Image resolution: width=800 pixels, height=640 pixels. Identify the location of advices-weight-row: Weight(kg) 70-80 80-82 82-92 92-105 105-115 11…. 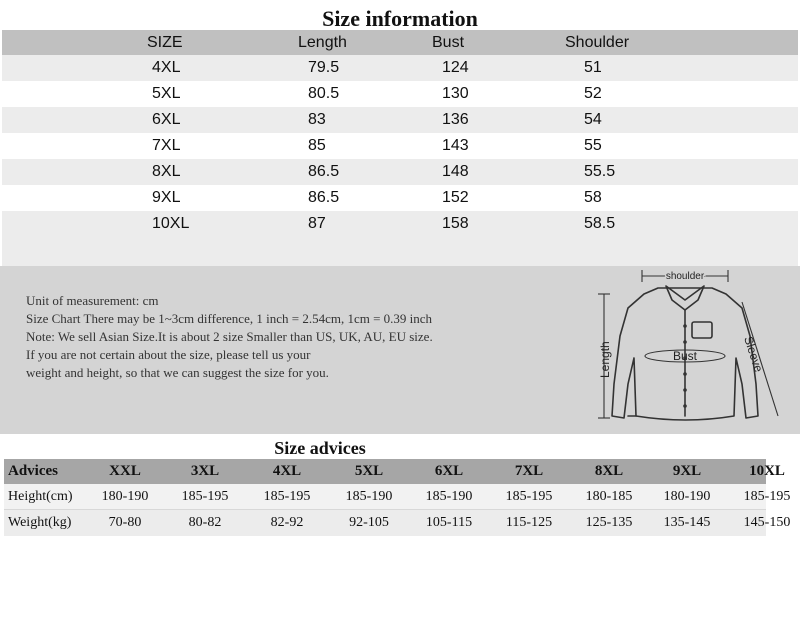
(397, 523).